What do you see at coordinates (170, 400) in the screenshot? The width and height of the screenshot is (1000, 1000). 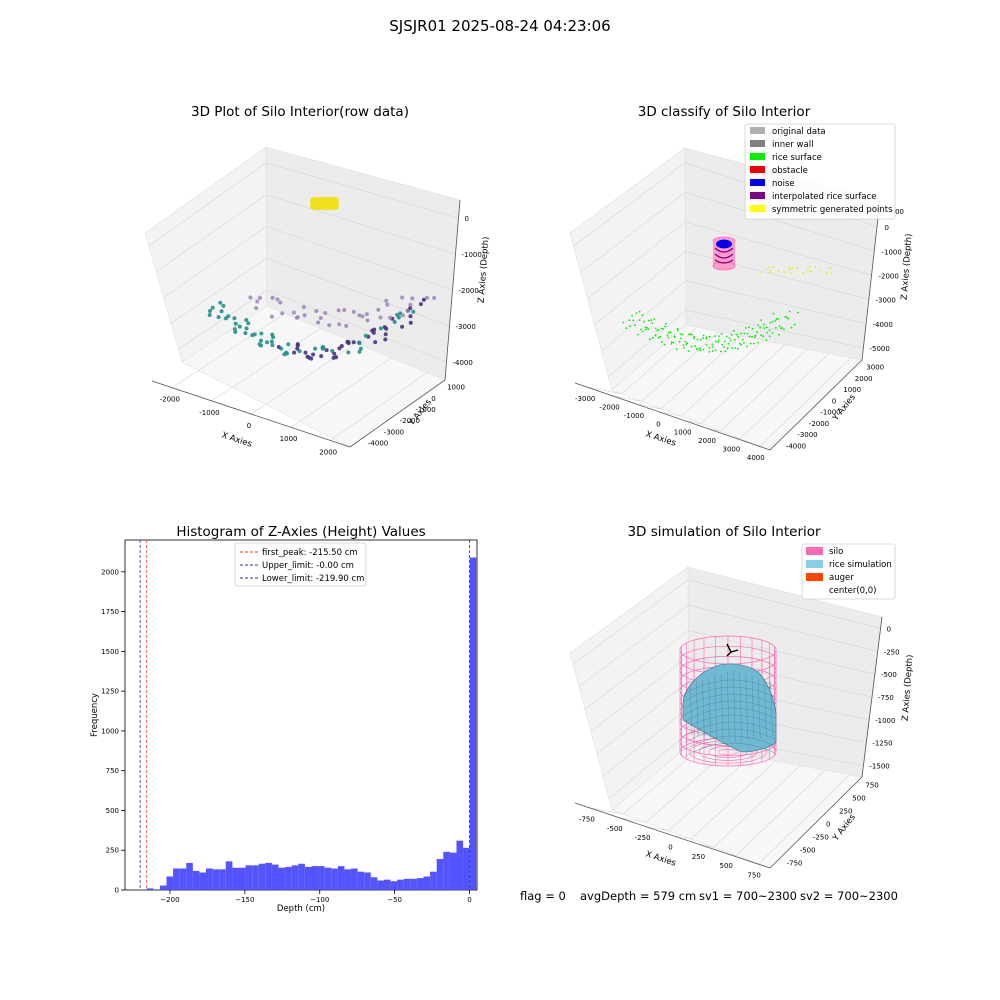 I see `raw-x-tick-label: -2000` at bounding box center [170, 400].